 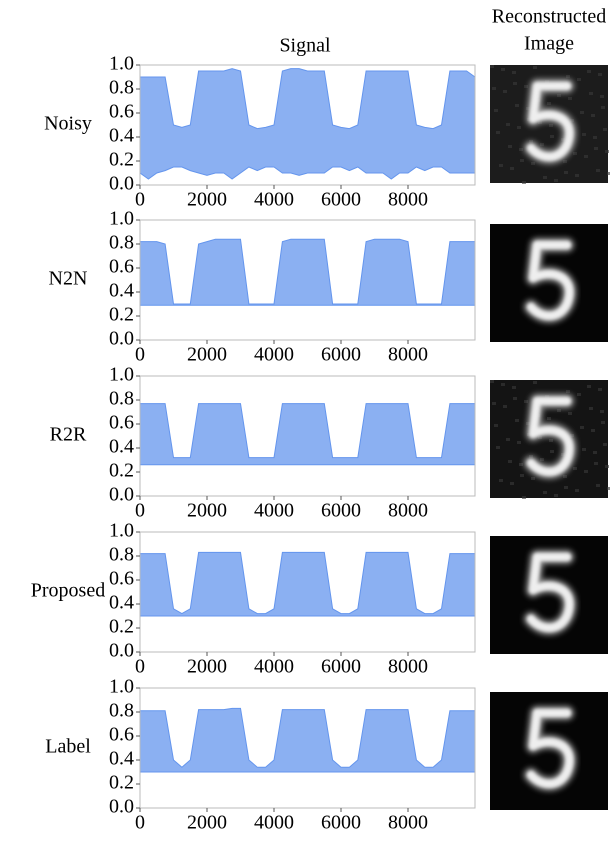 What do you see at coordinates (549, 44) in the screenshot?
I see `image-column-title: Image` at bounding box center [549, 44].